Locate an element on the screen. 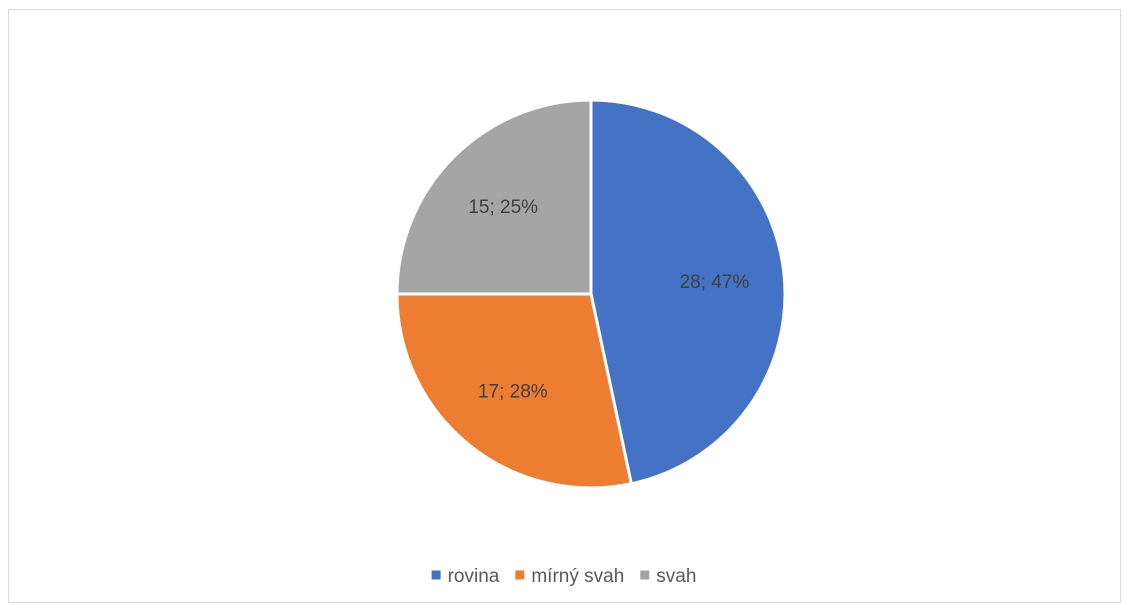 The width and height of the screenshot is (1129, 604). legend-item-rovina: rovina is located at coordinates (465, 576).